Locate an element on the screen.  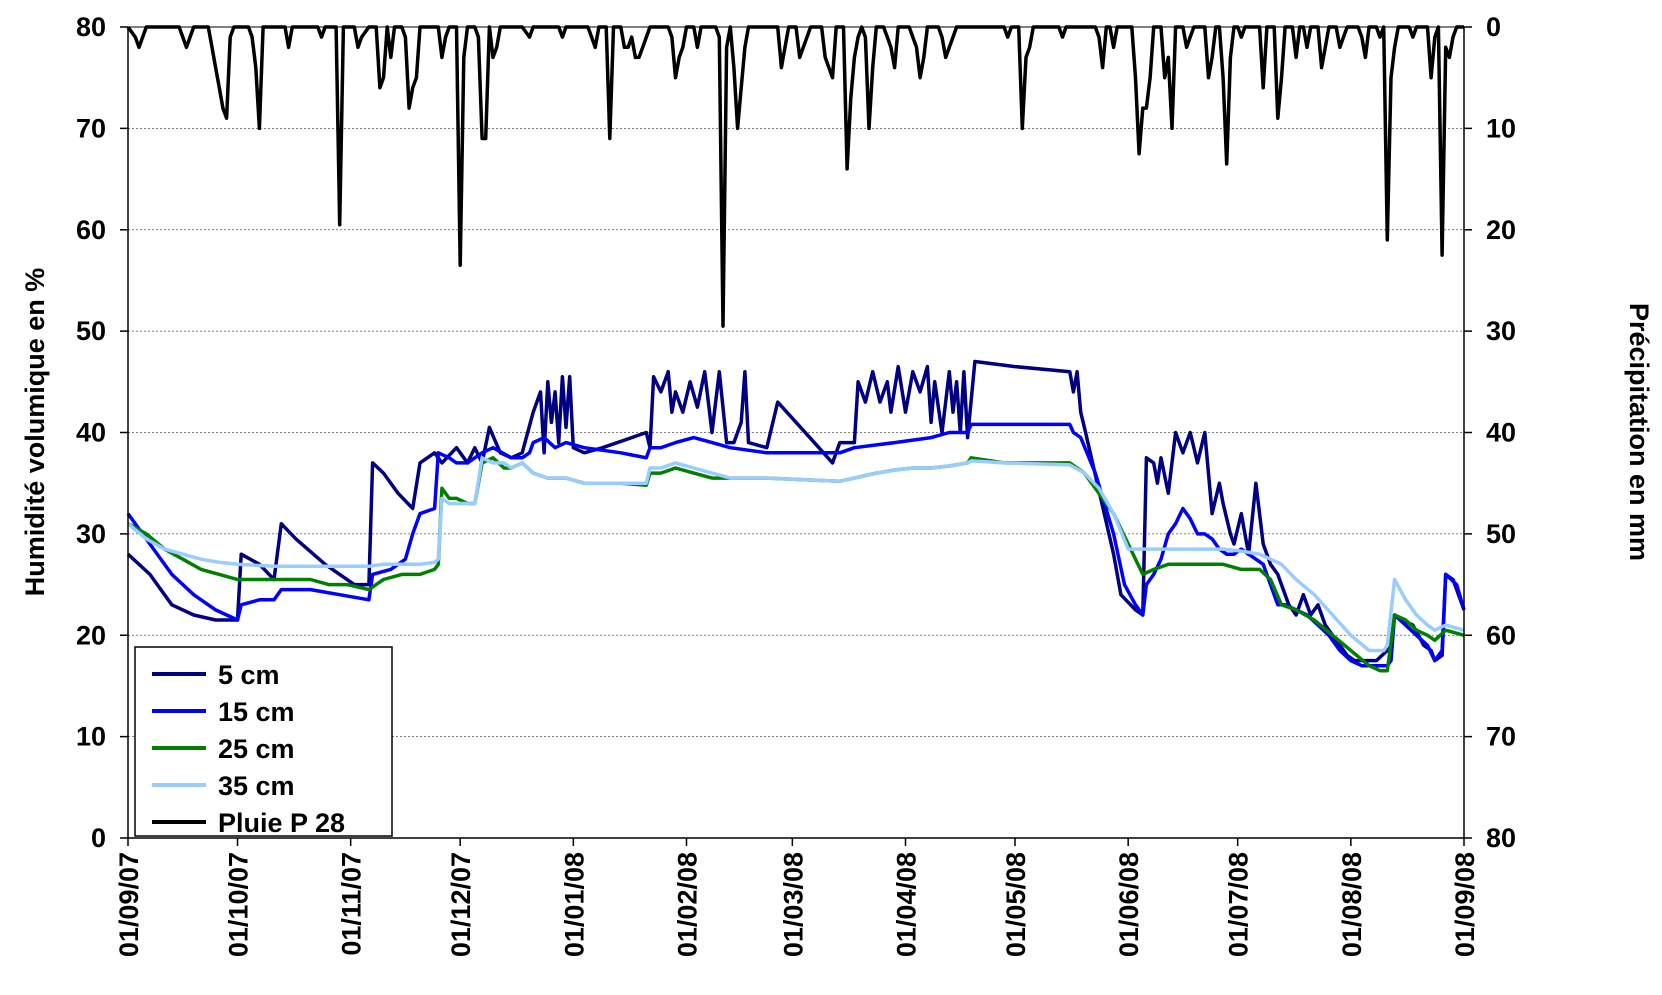
y-right-tick-label: 50 is located at coordinates (1501, 534).